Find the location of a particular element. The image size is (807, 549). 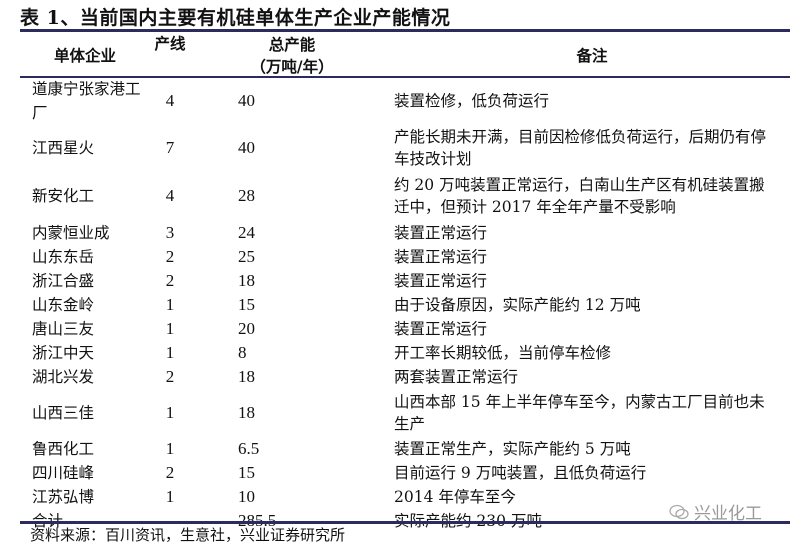

capacity-cell: 28 is located at coordinates (246, 195).